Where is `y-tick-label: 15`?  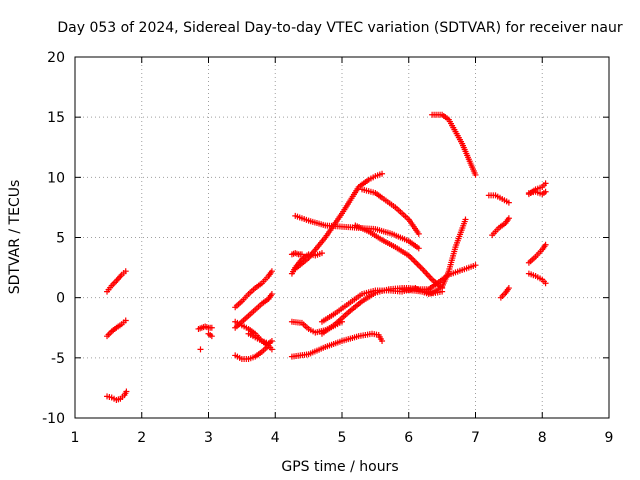 y-tick-label: 15 is located at coordinates (56, 118).